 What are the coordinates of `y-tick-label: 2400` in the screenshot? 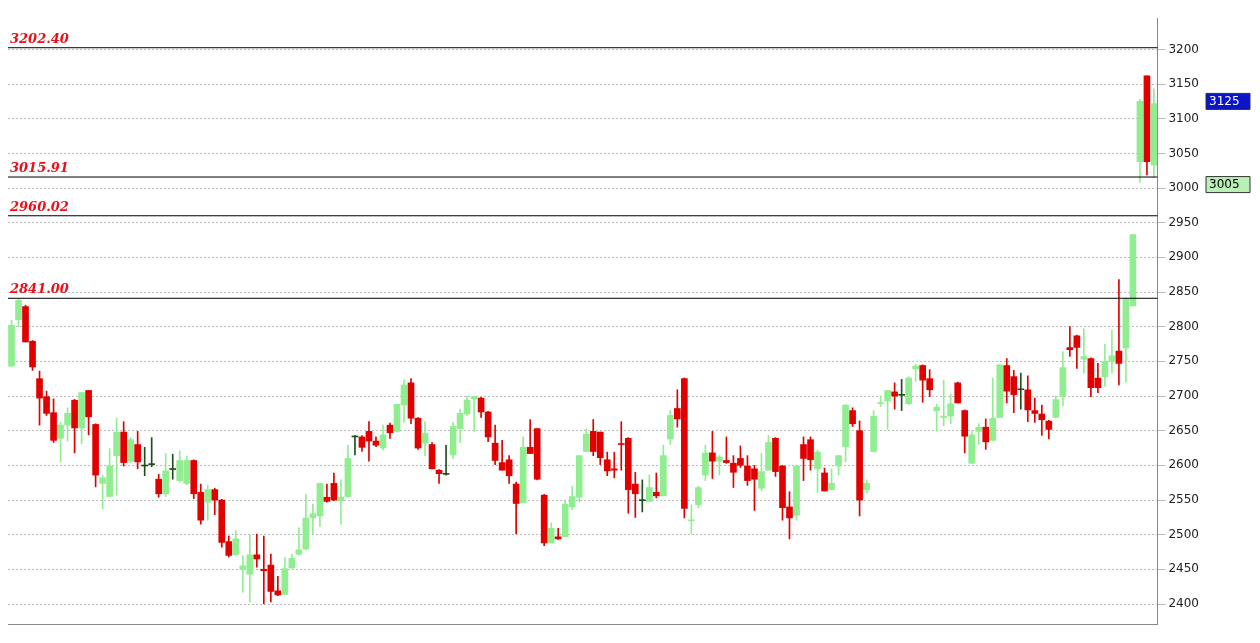 It's located at (1184, 603).